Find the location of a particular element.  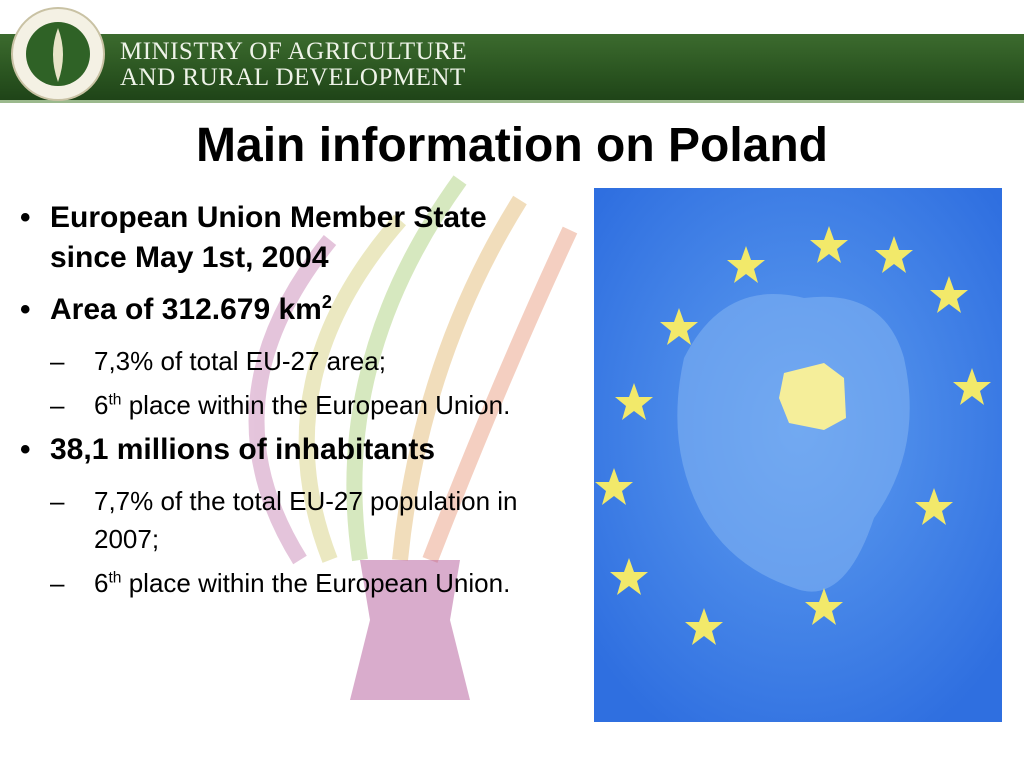

header-line: AND RURAL DEVELOPMENT is located at coordinates (293, 77).